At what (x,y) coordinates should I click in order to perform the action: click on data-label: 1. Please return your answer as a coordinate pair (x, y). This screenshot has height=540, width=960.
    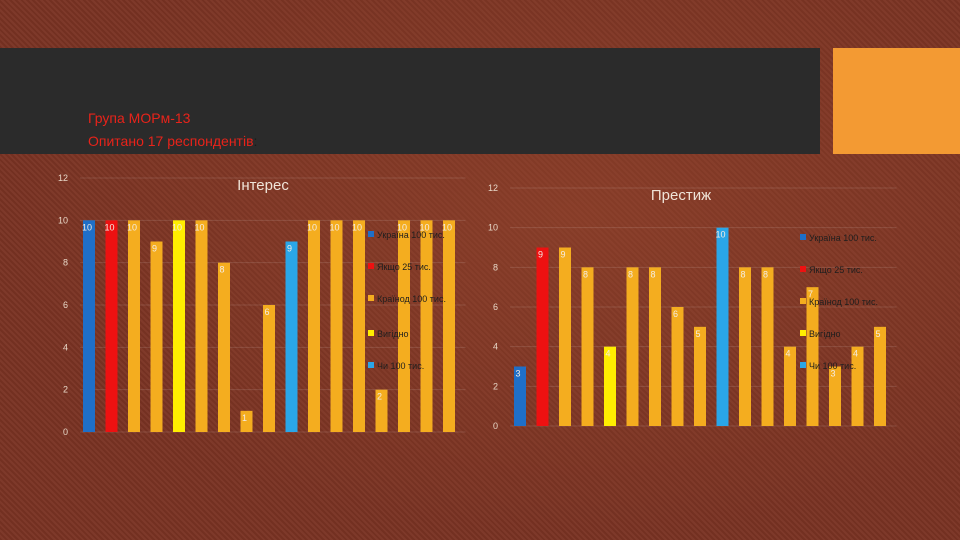
    Looking at the image, I should click on (244, 418).